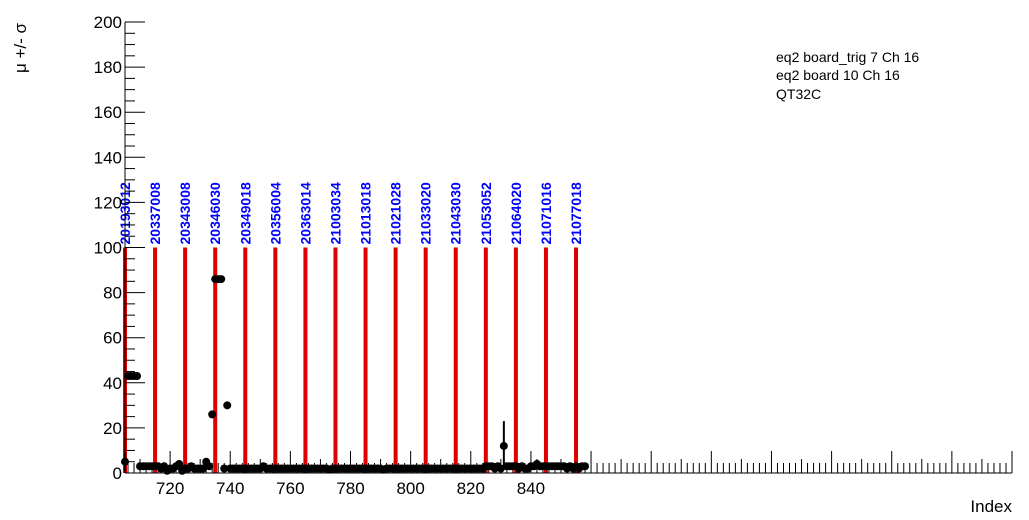  I want to click on x-tick-label: 720, so click(170, 488).